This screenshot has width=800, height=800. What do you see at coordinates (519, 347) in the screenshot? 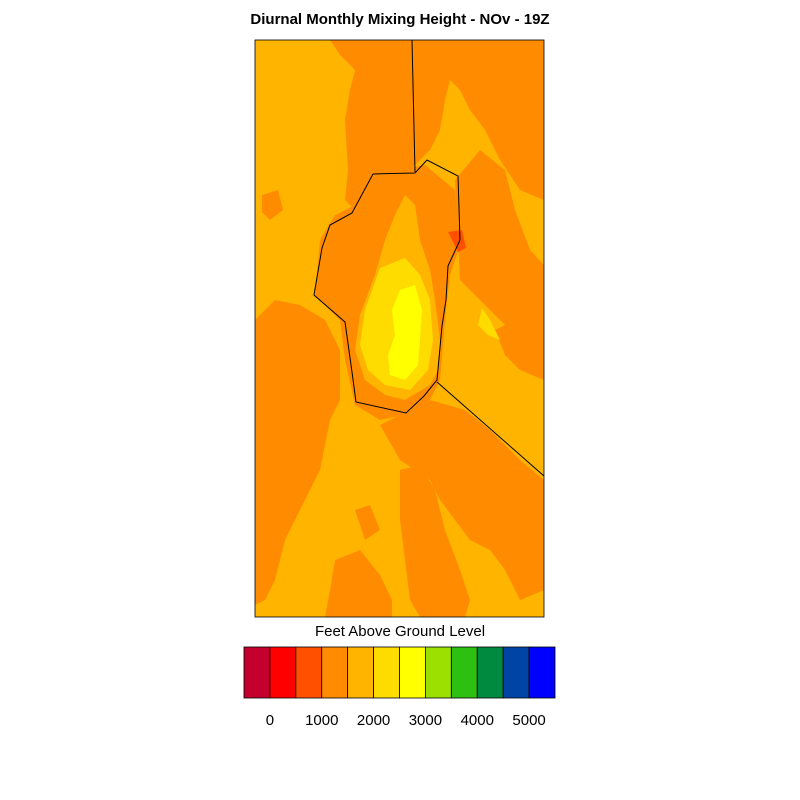
I see `contour-east-lobe` at bounding box center [519, 347].